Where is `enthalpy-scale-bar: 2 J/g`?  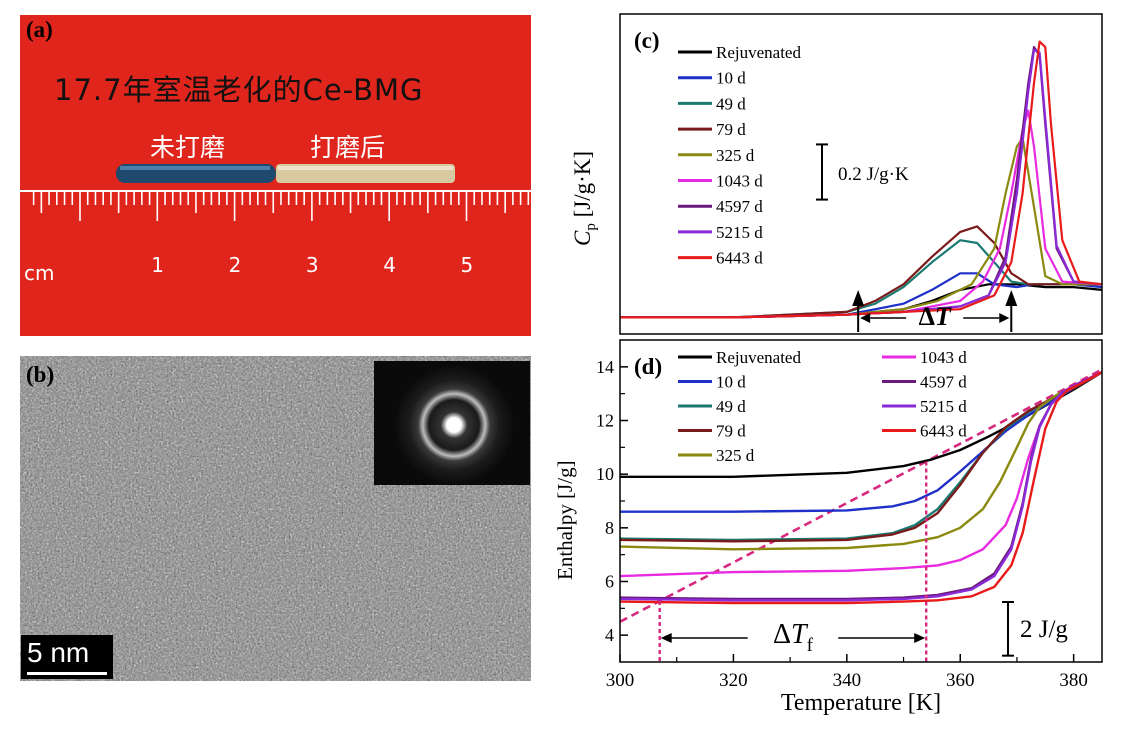 enthalpy-scale-bar: 2 J/g is located at coordinates (1035, 629).